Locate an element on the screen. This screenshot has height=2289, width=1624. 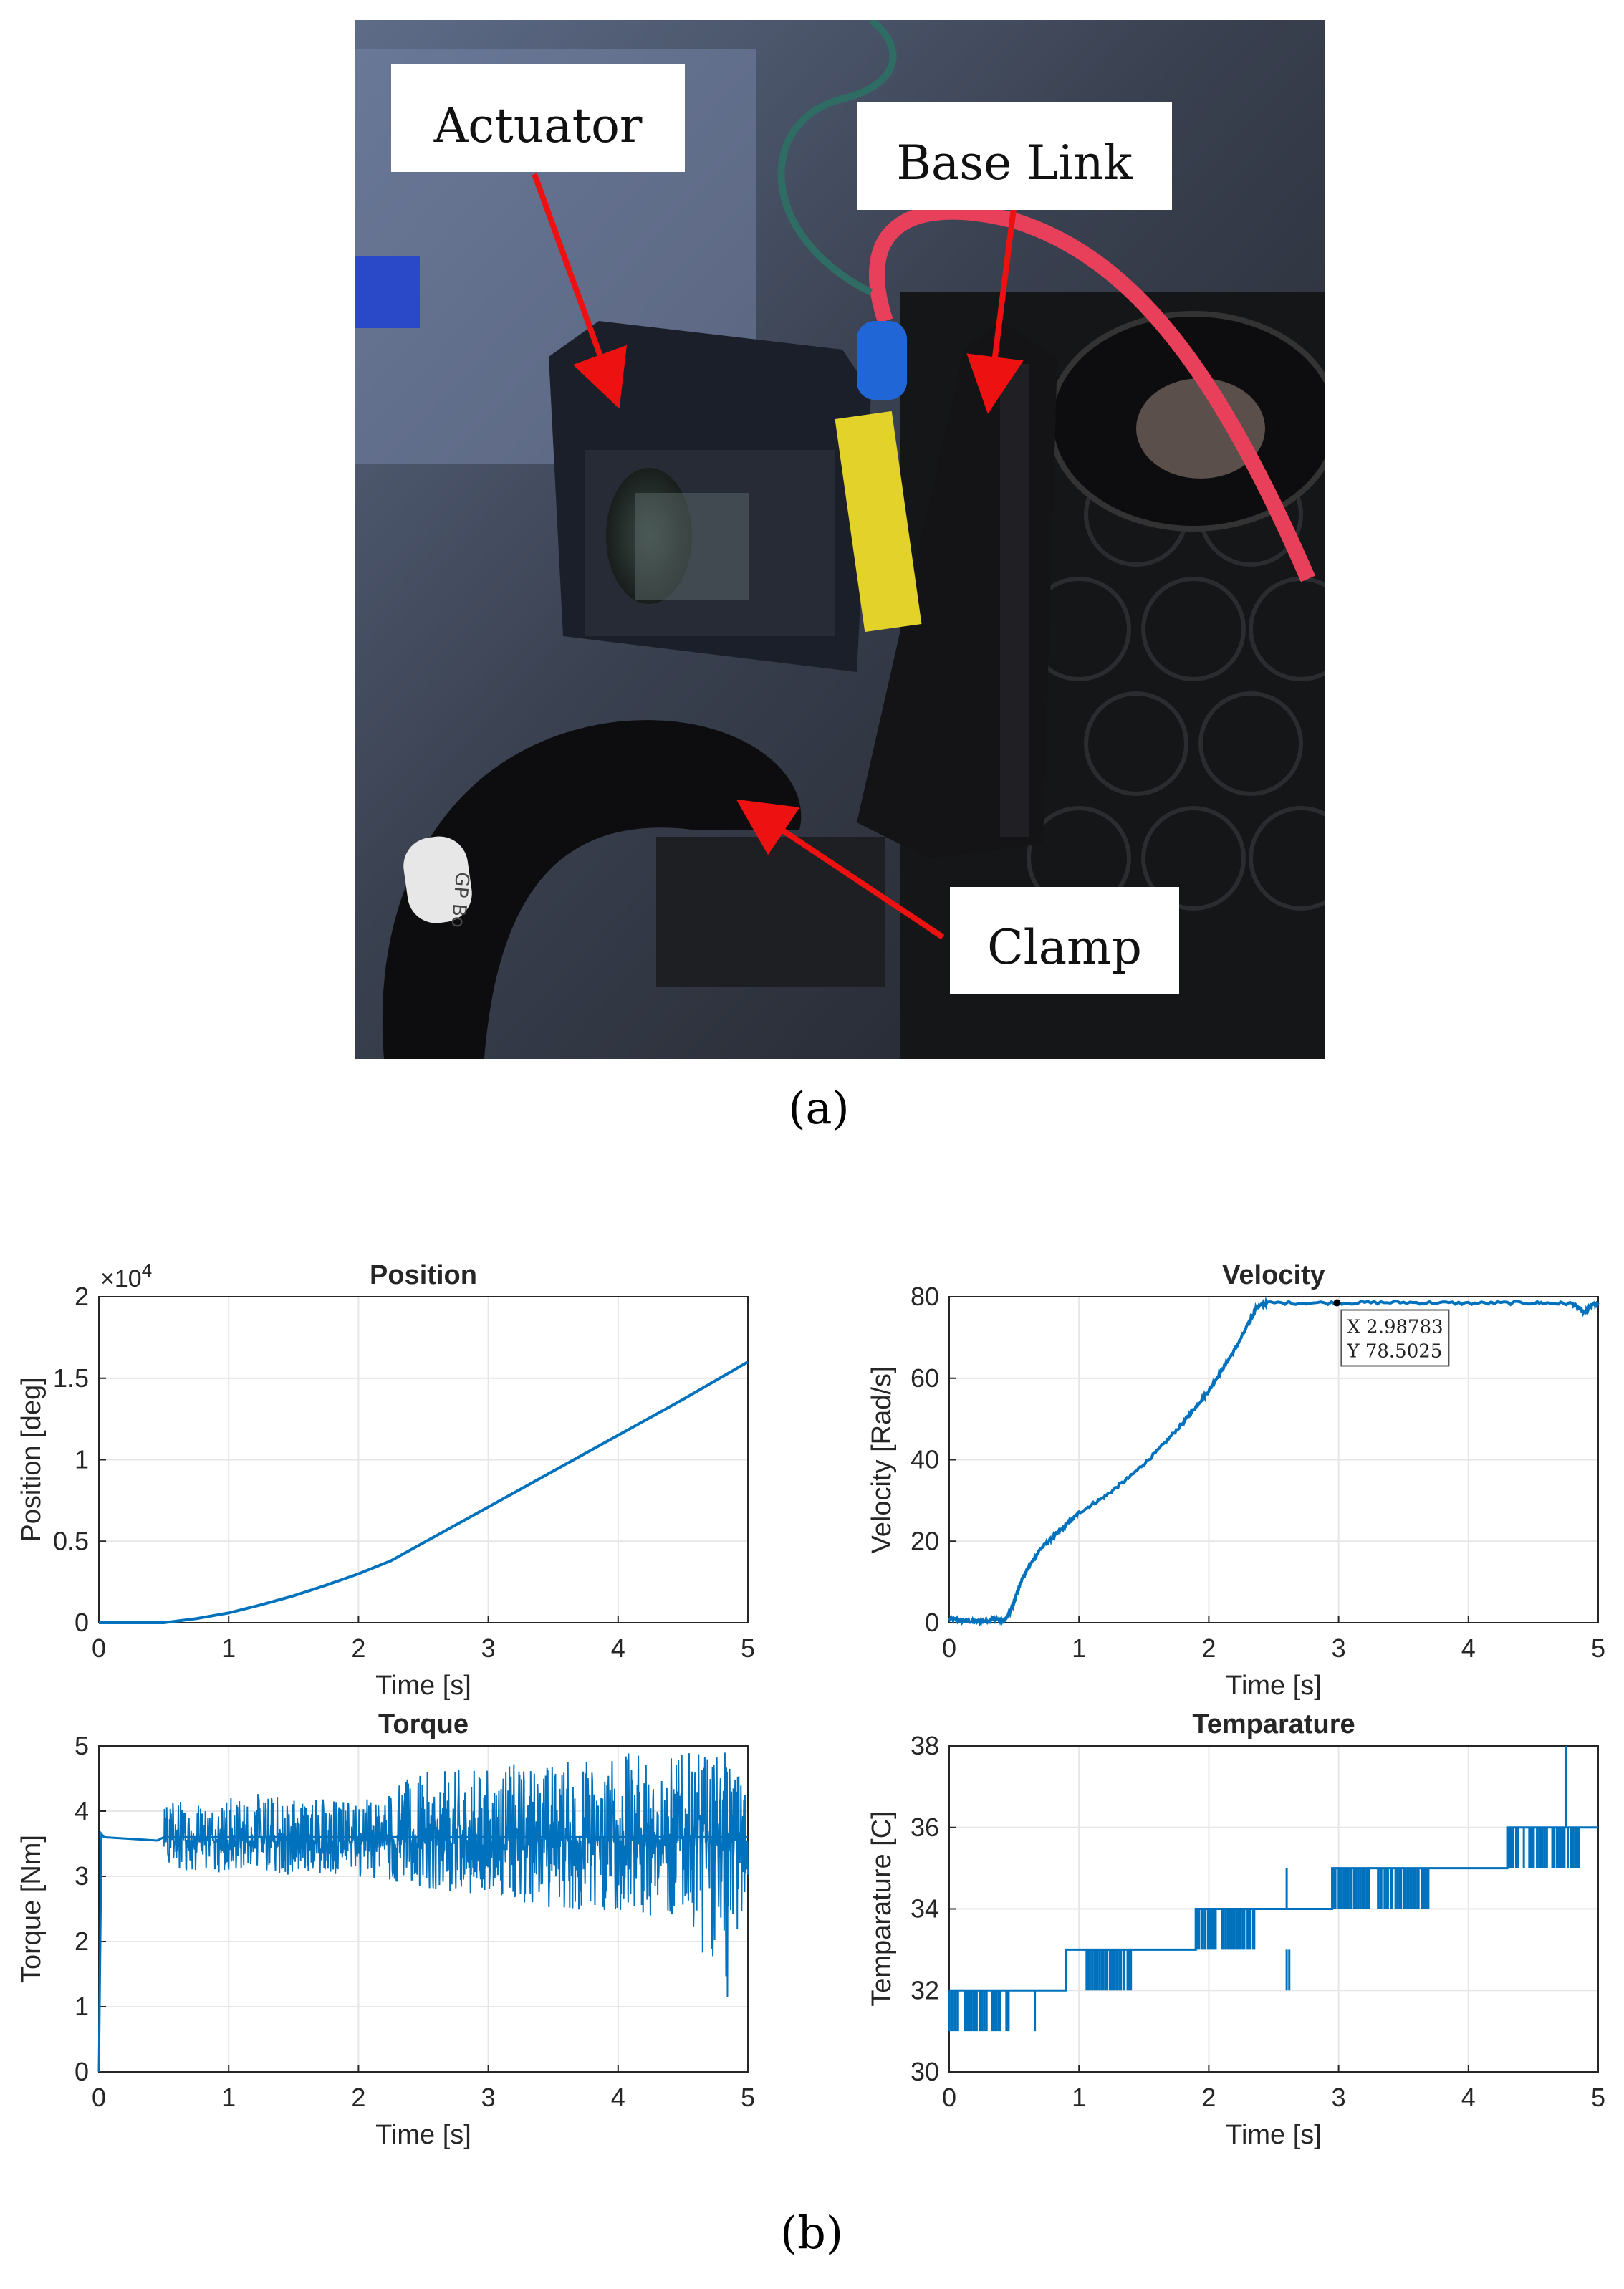
driver-board is located at coordinates (878, 522).